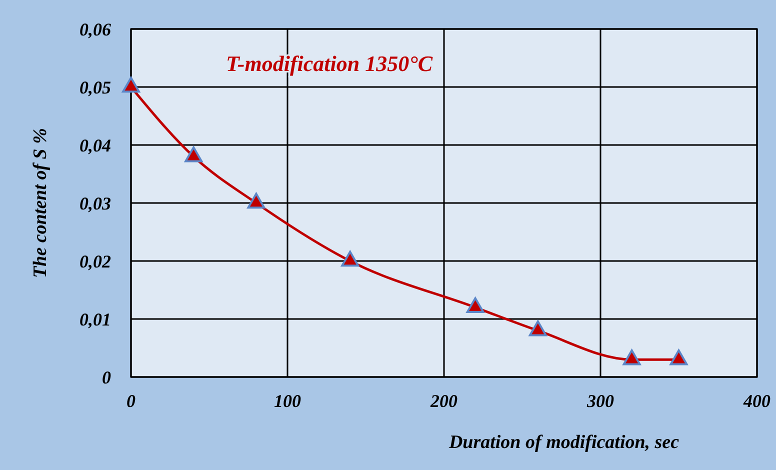 The image size is (776, 470). What do you see at coordinates (600, 401) in the screenshot?
I see `x-tick-label: 300` at bounding box center [600, 401].